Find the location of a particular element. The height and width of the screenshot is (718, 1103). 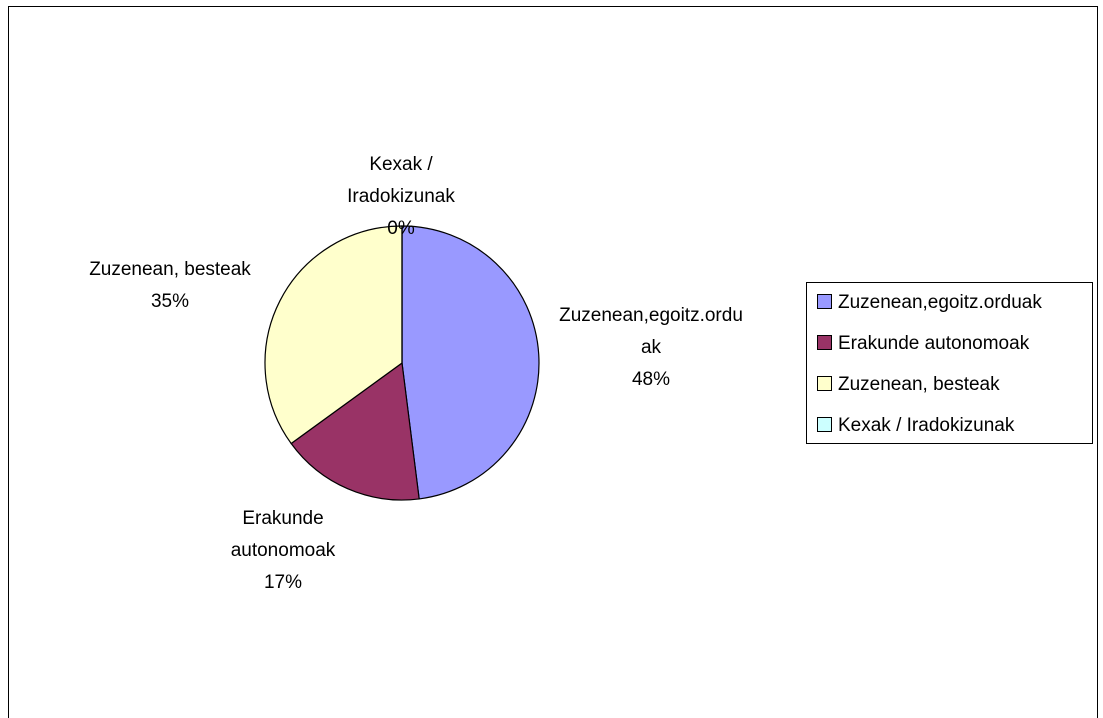

data-label: Kexak / Iradokizunak 0% is located at coordinates (401, 197).